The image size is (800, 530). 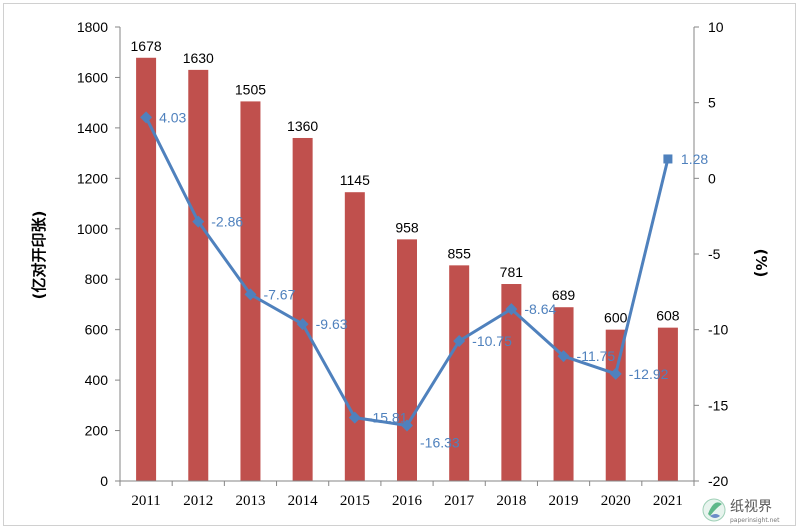 What do you see at coordinates (751, 507) in the screenshot?
I see `watermark-text: 纸视界` at bounding box center [751, 507].